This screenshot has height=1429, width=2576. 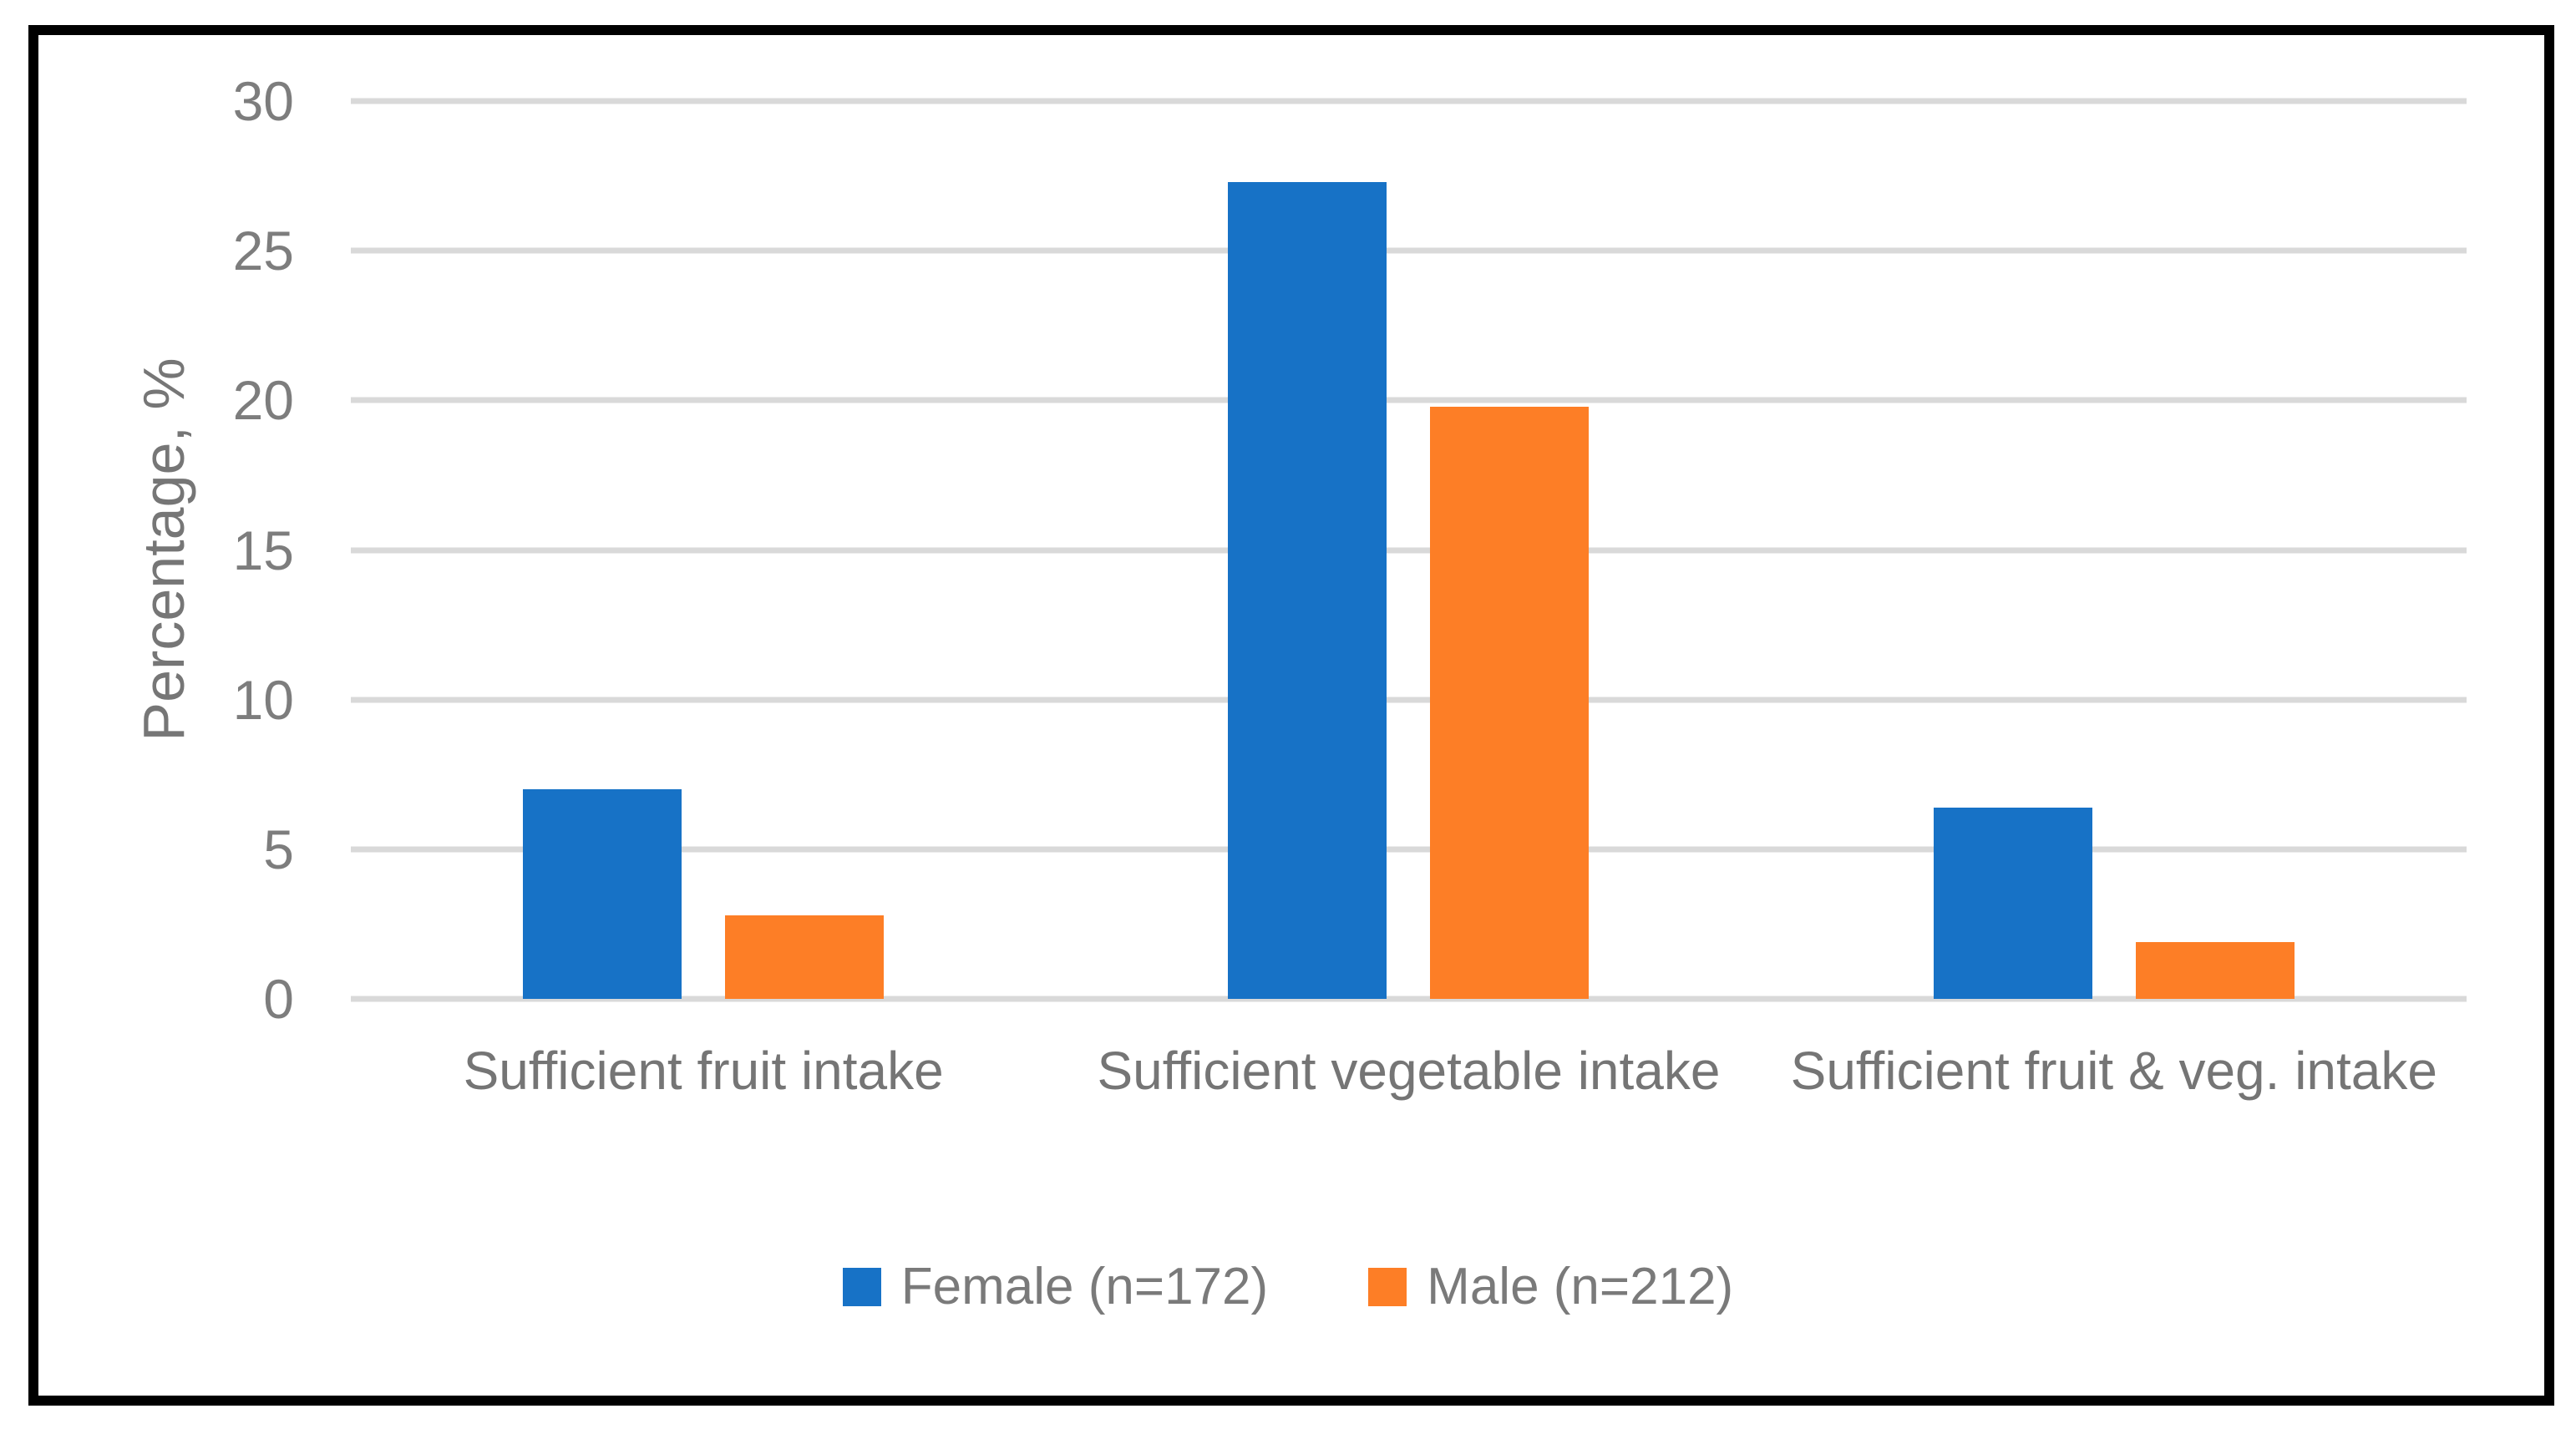 I want to click on legend-item-male: Male (n=212), so click(x=1550, y=1286).